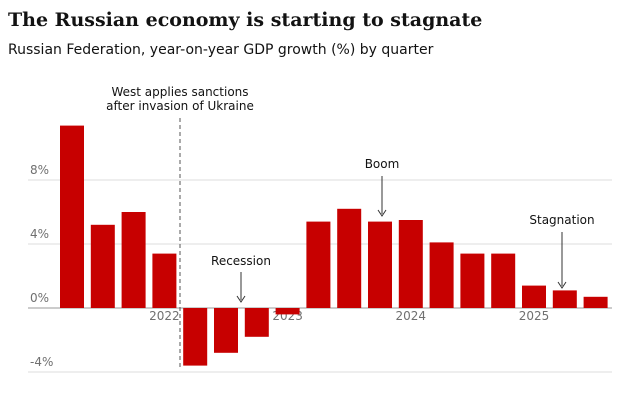 This screenshot has width=634, height=409. Describe the element at coordinates (39, 234) in the screenshot. I see `y-tick-label: 4%` at that location.